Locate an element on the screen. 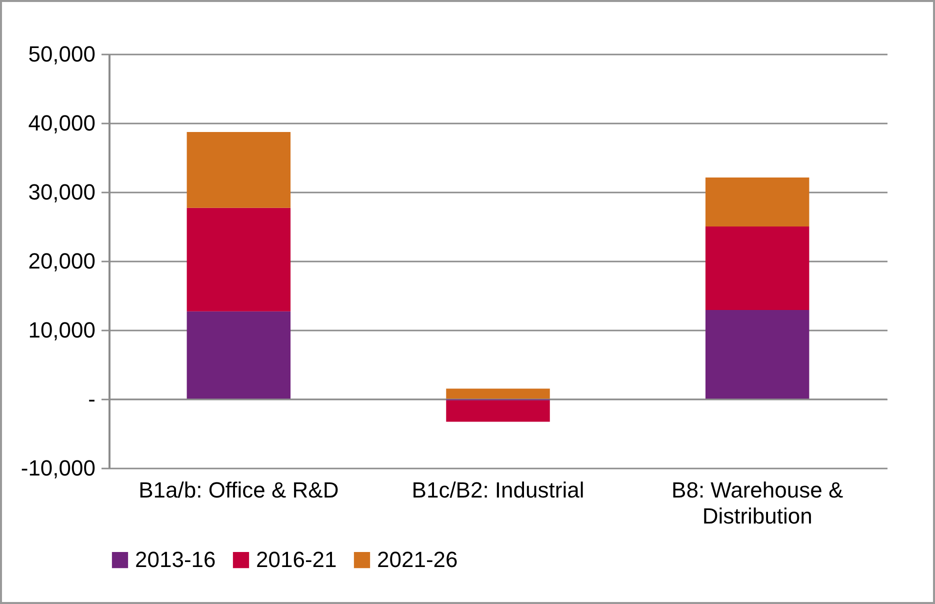 The image size is (935, 604). x-tick-label: B8: Warehouse & Distribution is located at coordinates (758, 503).